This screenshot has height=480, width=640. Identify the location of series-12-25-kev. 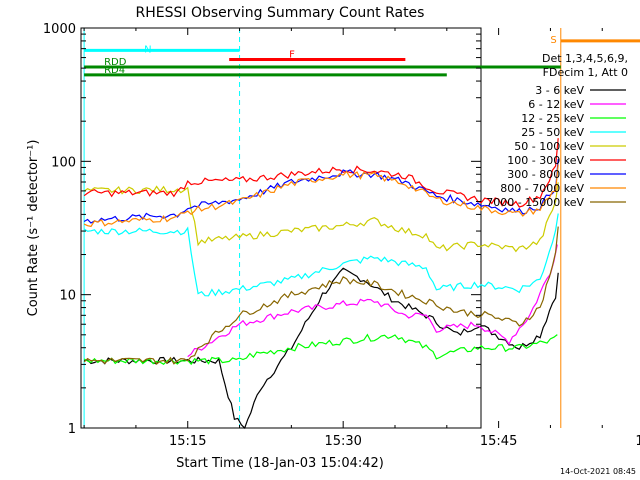
(320, 349).